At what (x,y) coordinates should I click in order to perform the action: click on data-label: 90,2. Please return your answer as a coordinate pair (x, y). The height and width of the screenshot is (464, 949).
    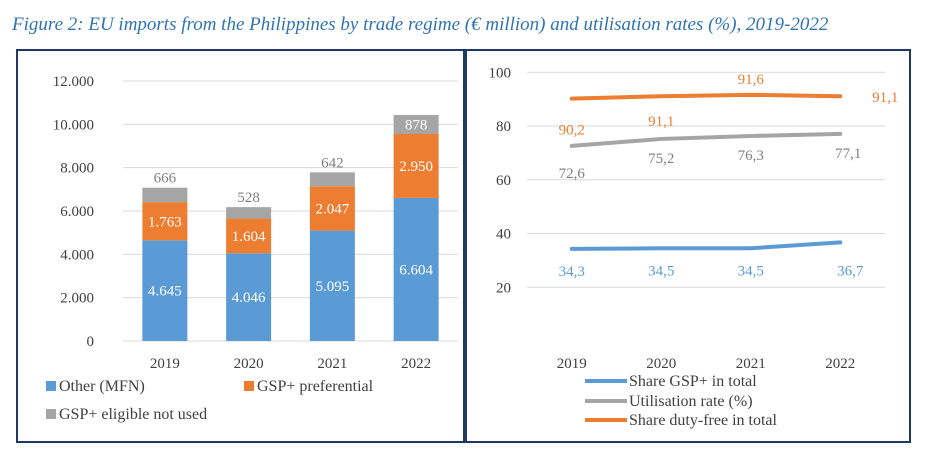
    Looking at the image, I should click on (572, 131).